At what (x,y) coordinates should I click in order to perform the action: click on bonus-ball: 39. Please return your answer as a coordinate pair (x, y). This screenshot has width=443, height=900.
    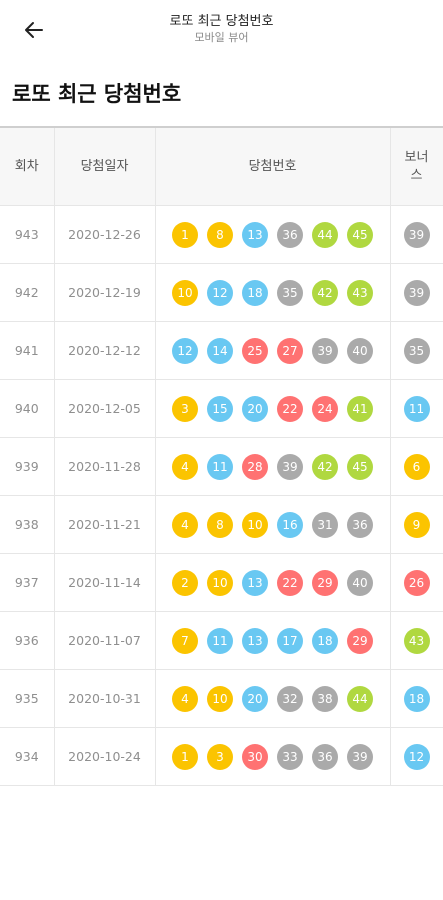
    Looking at the image, I should click on (416, 234).